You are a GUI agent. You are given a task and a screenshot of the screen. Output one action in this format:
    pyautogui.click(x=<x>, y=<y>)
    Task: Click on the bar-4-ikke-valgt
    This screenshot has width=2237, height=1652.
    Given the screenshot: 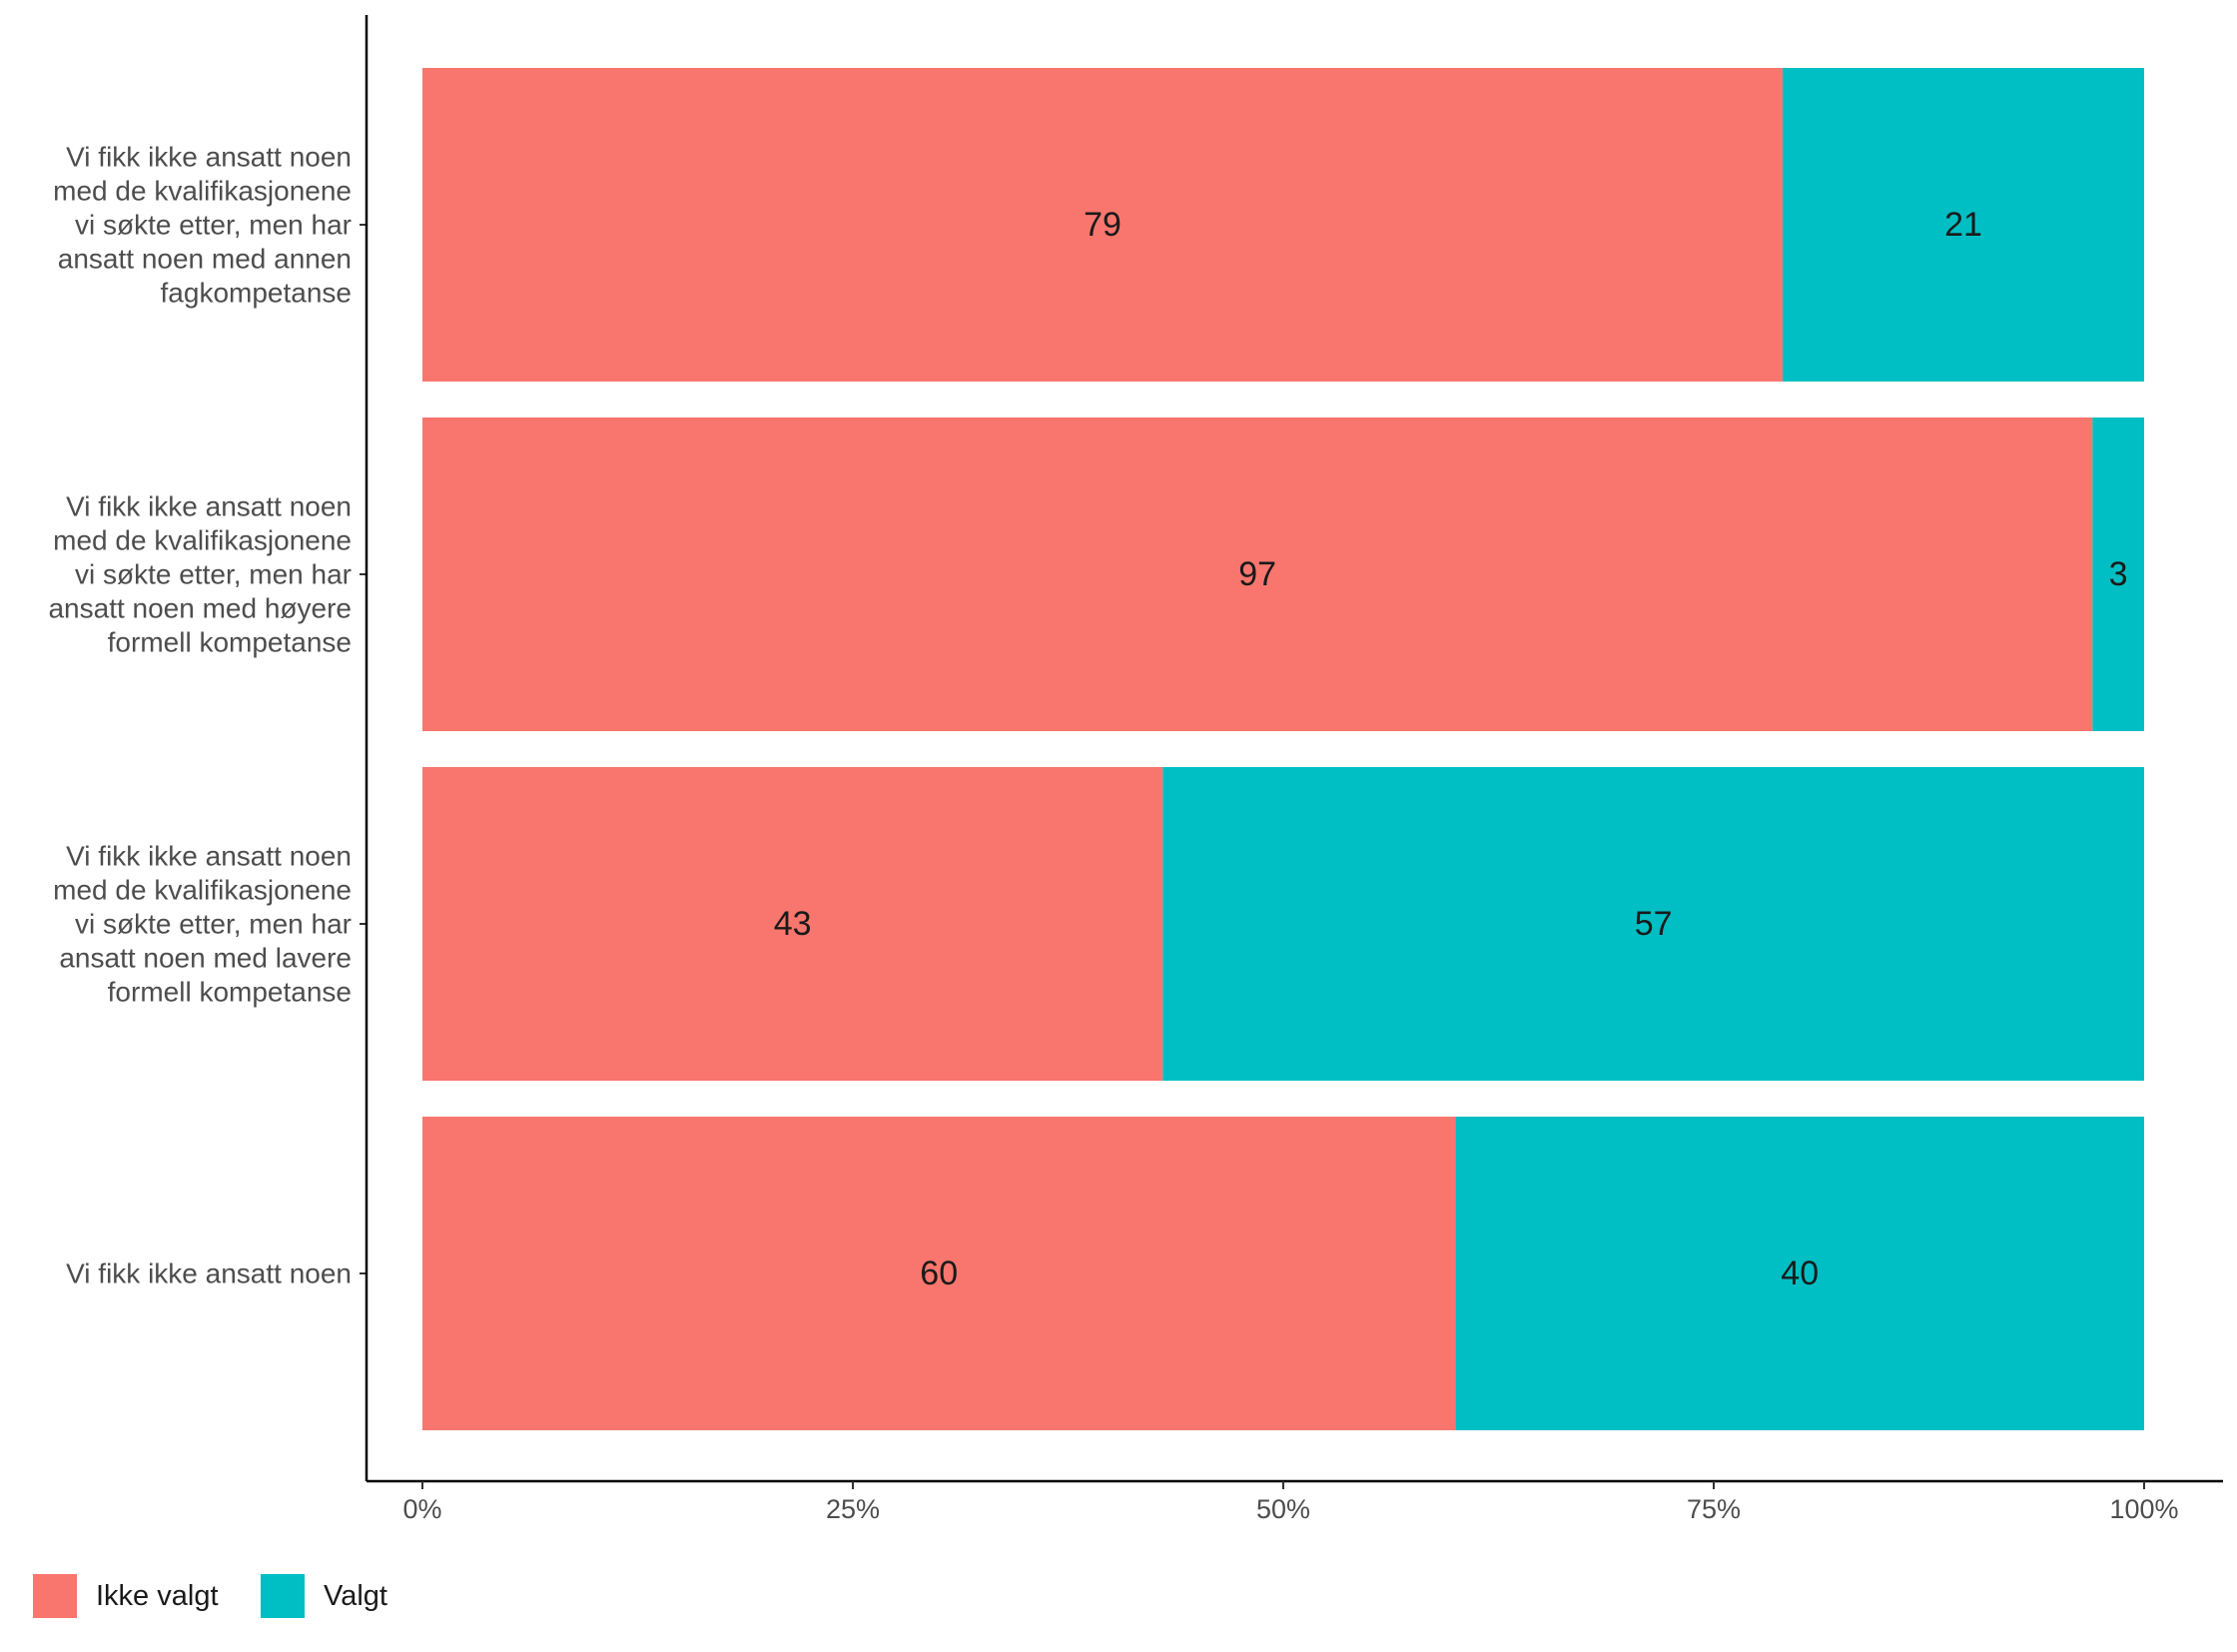 What is the action you would take?
    pyautogui.click(x=939, y=1273)
    